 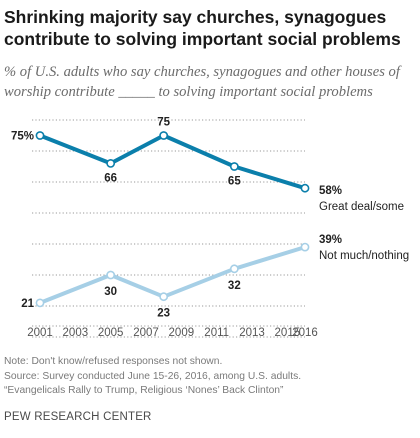 What do you see at coordinates (361, 207) in the screenshot?
I see `series-name-label: Great deal/some` at bounding box center [361, 207].